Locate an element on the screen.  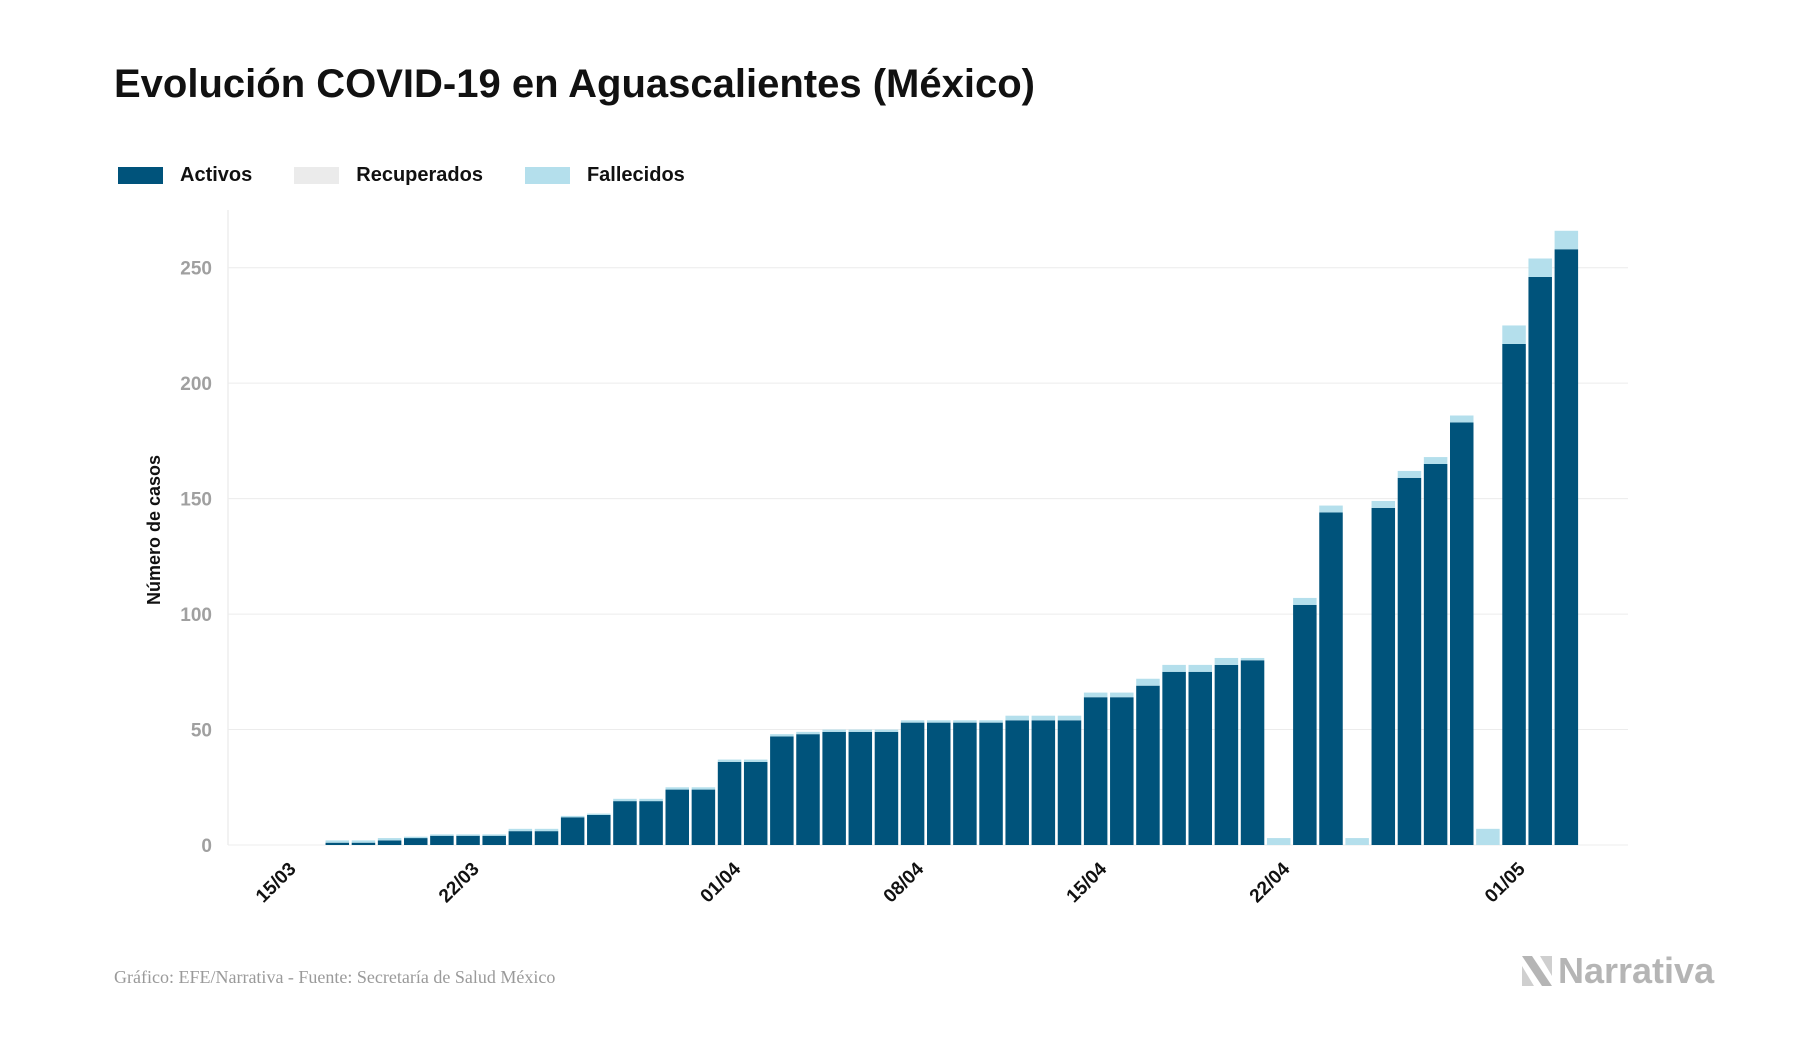
legend-swatch-activos is located at coordinates (140, 175).